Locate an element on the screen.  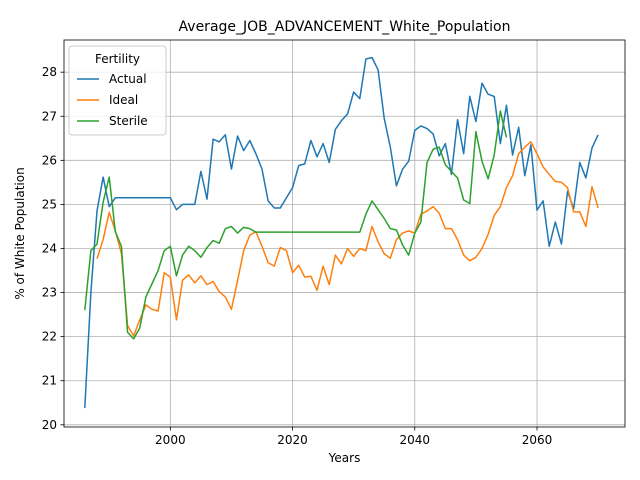
legend-box is located at coordinates (117, 90).